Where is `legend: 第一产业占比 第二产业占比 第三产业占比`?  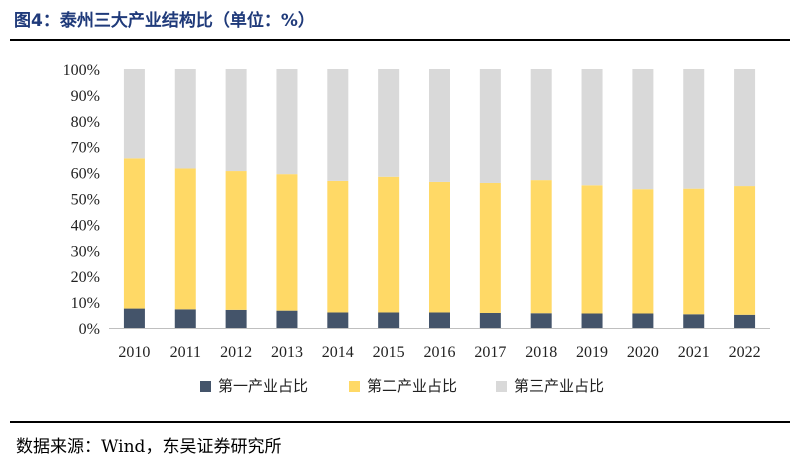 legend: 第一产业占比 第二产业占比 第三产业占比 is located at coordinates (402, 386).